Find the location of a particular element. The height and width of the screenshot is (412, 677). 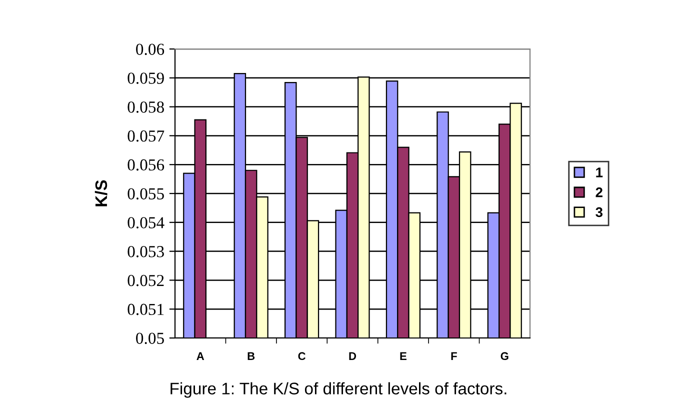

y-tick-label: 0.055 is located at coordinates (146, 194).